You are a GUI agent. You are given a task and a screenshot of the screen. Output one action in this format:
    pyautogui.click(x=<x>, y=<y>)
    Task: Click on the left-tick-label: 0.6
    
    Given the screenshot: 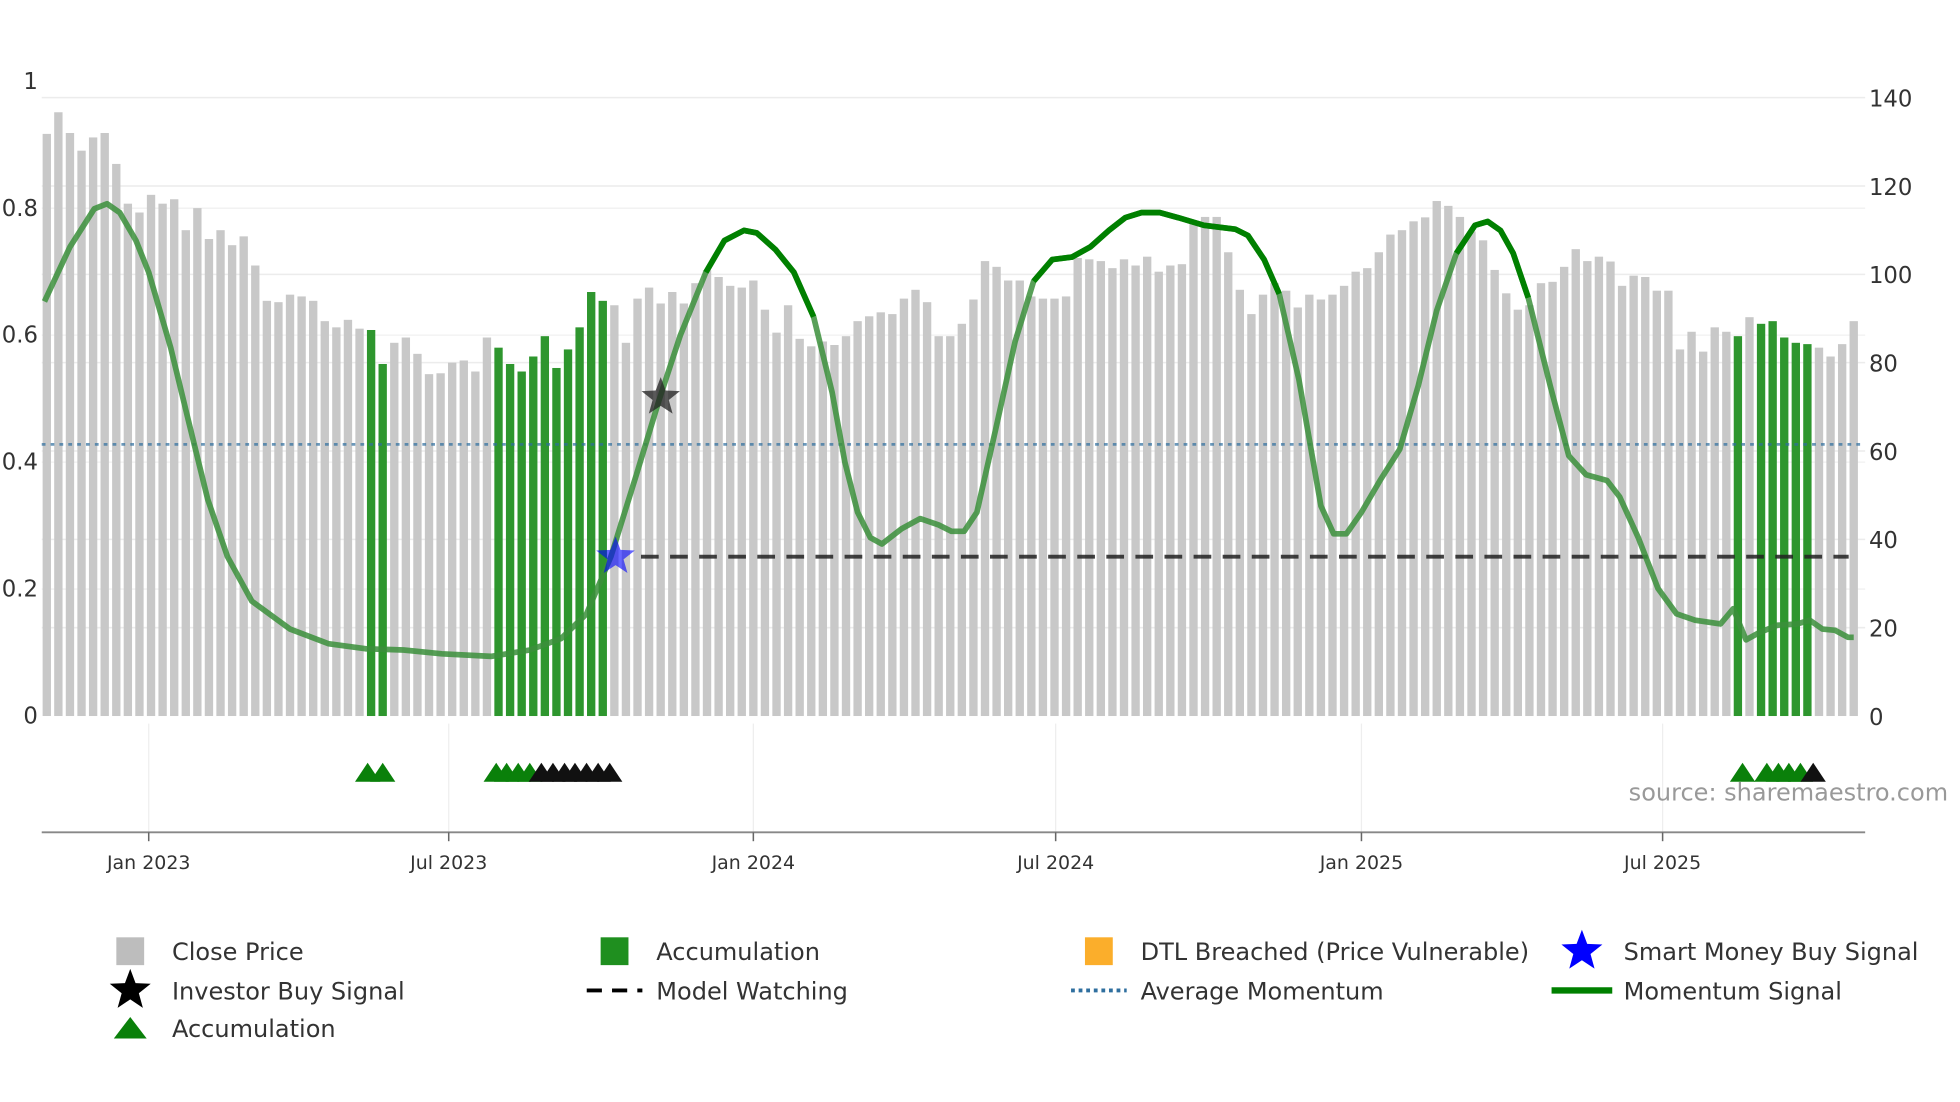 What is the action you would take?
    pyautogui.click(x=20, y=336)
    